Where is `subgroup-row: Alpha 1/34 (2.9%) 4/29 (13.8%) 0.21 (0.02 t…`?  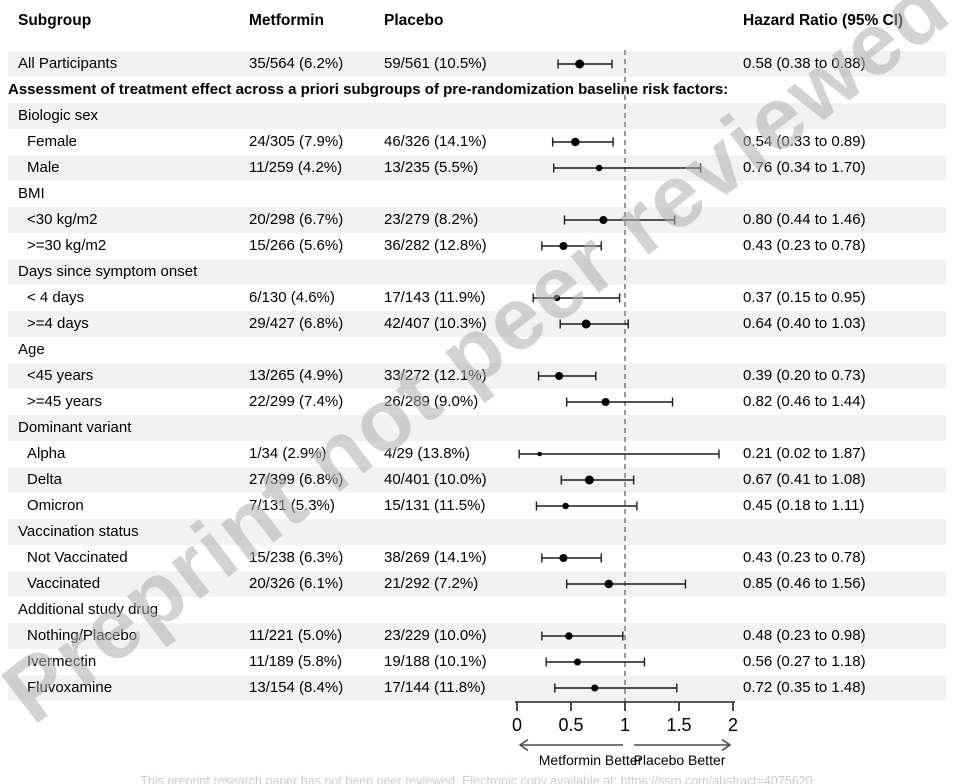 subgroup-row: Alpha 1/34 (2.9%) 4/29 (13.8%) 0.21 (0.02 t… is located at coordinates (477, 454).